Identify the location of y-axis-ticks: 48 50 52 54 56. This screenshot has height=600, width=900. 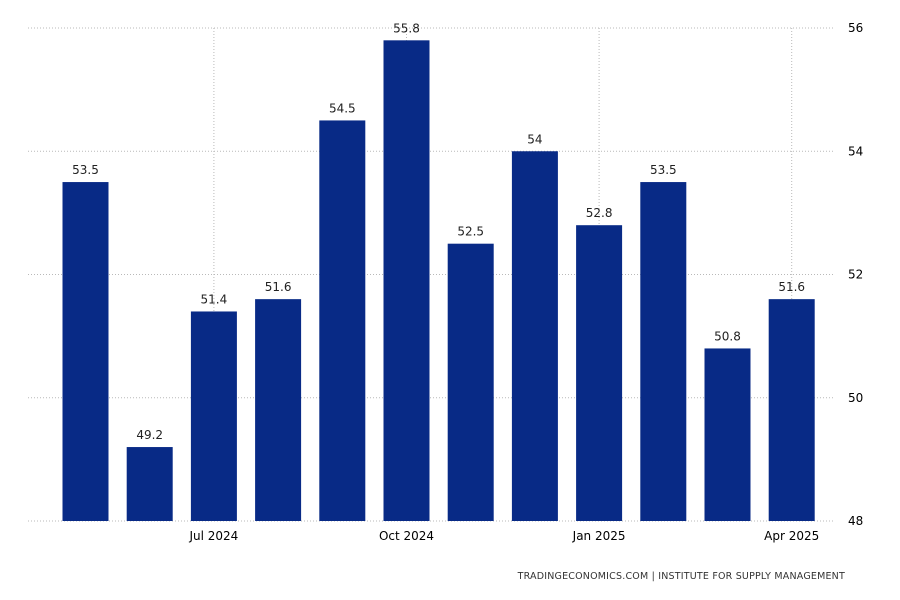
(855, 274).